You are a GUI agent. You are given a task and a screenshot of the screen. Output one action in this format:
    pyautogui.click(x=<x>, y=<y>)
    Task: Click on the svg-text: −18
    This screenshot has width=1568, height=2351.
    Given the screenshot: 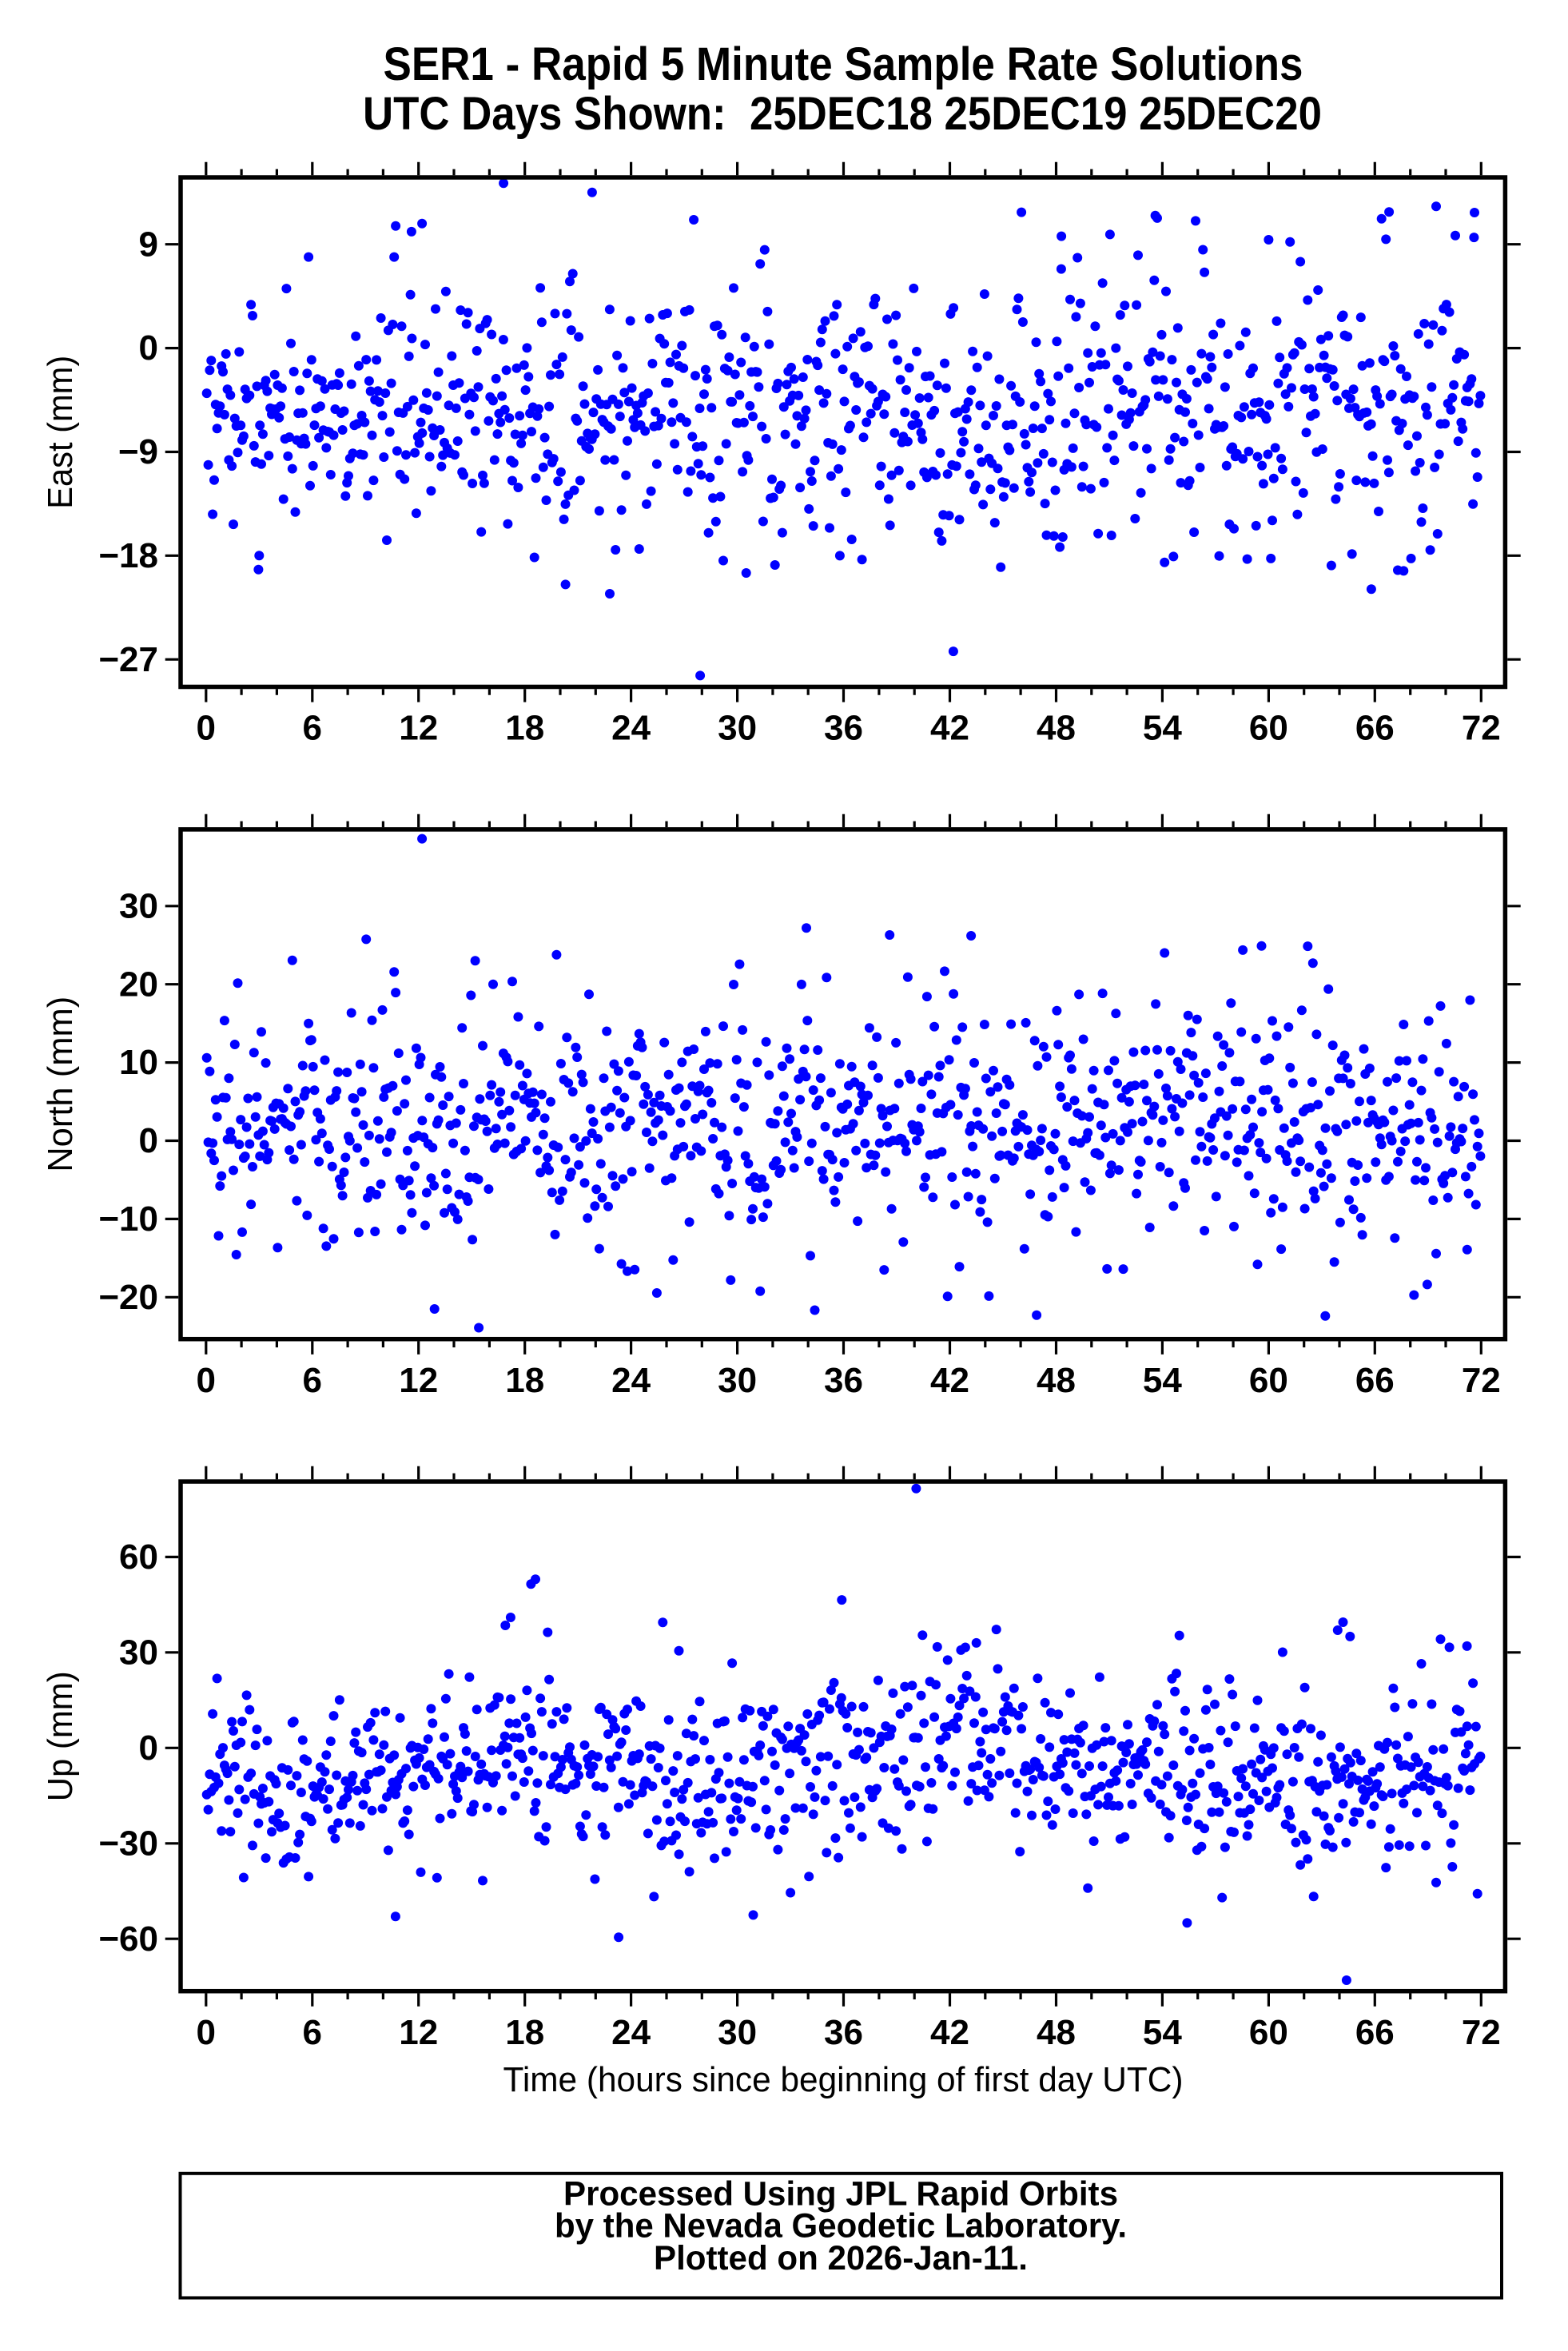 What is the action you would take?
    pyautogui.click(x=128, y=555)
    